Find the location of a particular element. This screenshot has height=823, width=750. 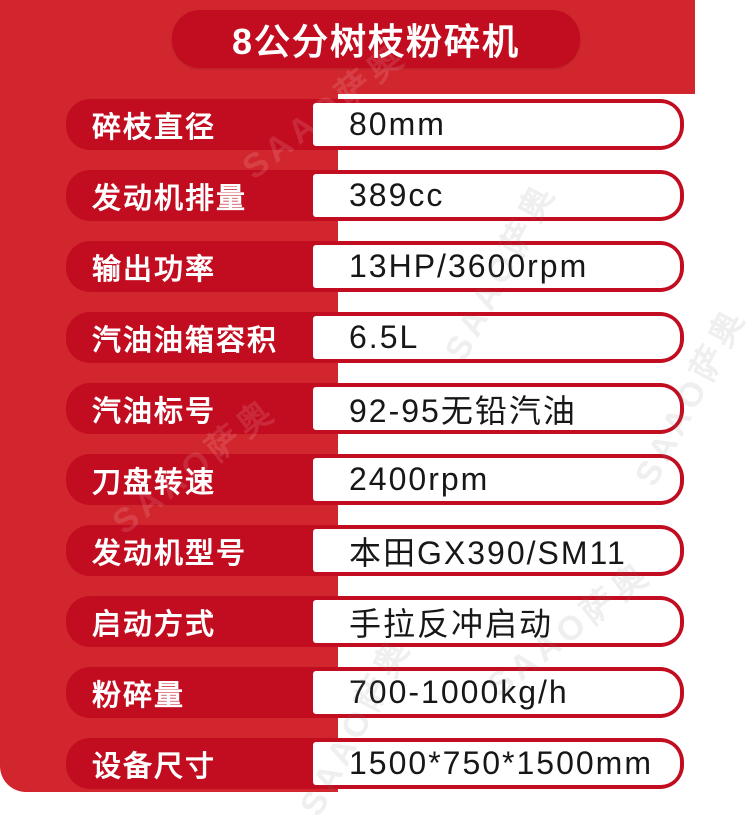

spec-value-box: 389cc is located at coordinates (496, 195).